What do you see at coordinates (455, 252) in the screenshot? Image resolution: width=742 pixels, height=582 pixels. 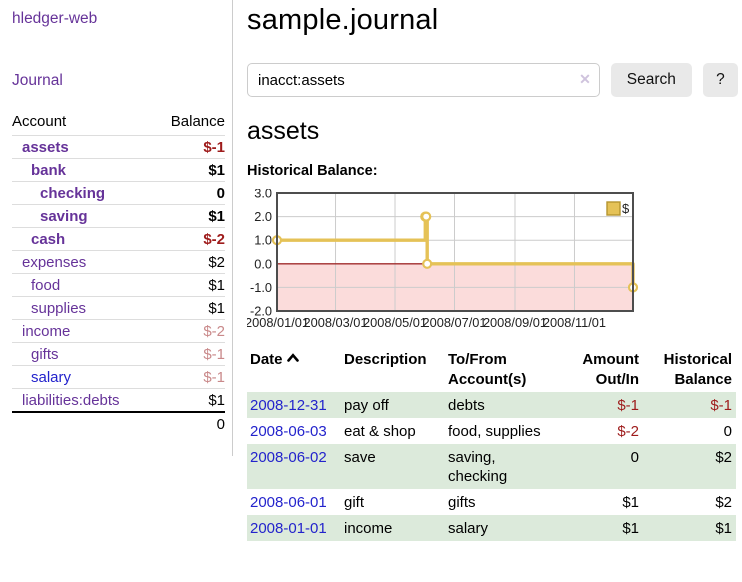 I see `plot-border` at bounding box center [455, 252].